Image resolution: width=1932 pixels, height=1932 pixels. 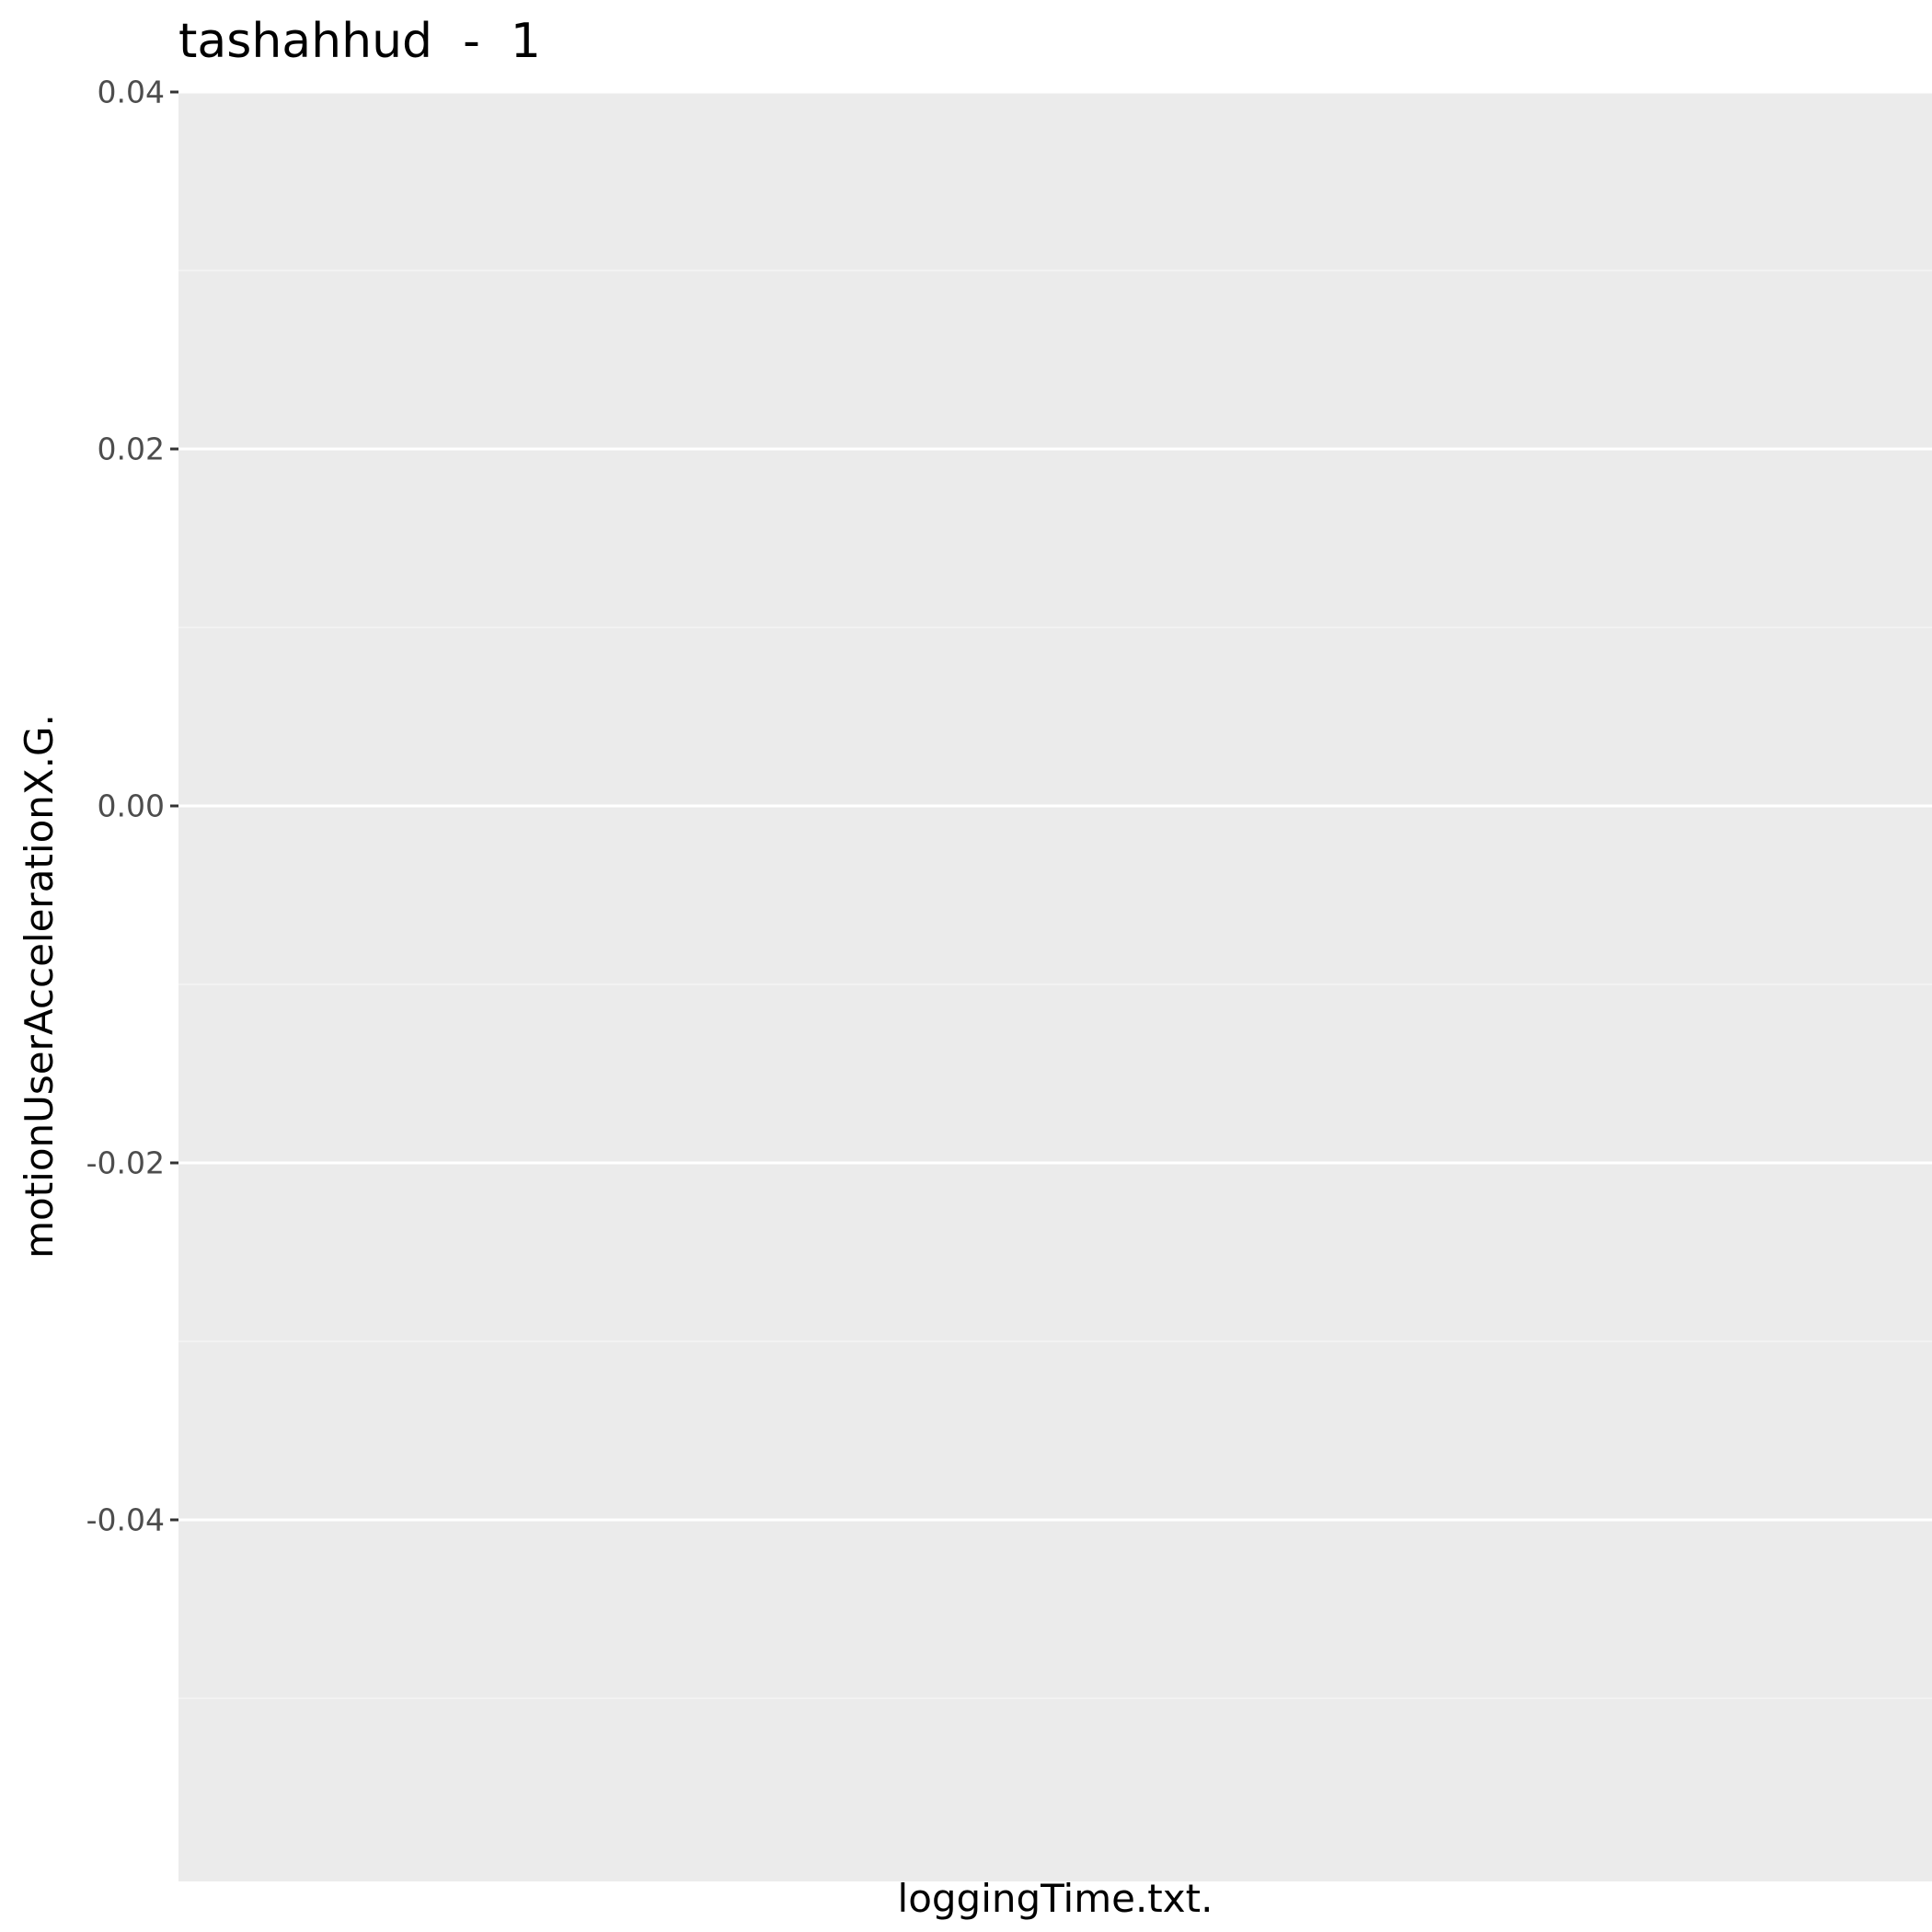 I want to click on y-tick-label: 0.02, so click(x=131, y=449).